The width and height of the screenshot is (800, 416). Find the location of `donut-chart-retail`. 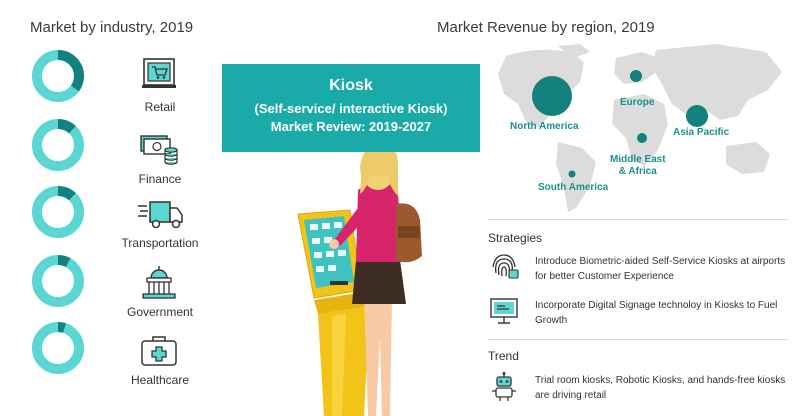

donut-chart-retail is located at coordinates (58, 76).